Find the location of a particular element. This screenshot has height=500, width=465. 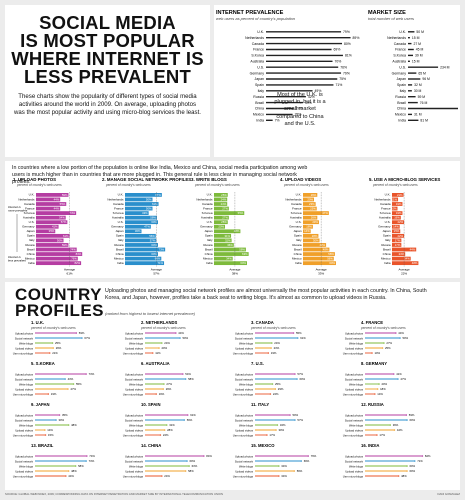

country-value-label: 17% is located at coordinates (272, 435).